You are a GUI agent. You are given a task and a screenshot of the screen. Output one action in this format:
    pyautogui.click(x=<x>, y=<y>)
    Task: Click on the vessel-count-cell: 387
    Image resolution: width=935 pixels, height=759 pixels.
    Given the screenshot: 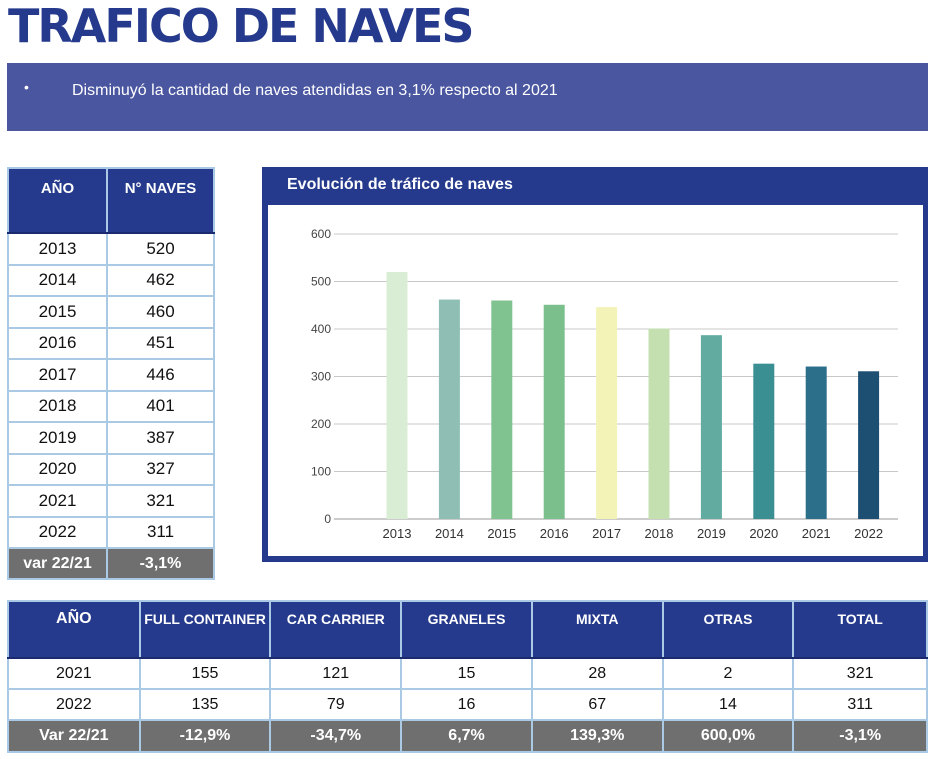 What is the action you would take?
    pyautogui.click(x=160, y=438)
    